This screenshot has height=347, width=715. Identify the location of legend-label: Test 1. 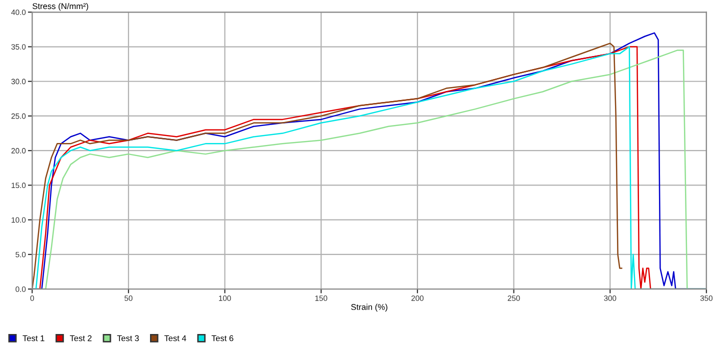
(33, 338).